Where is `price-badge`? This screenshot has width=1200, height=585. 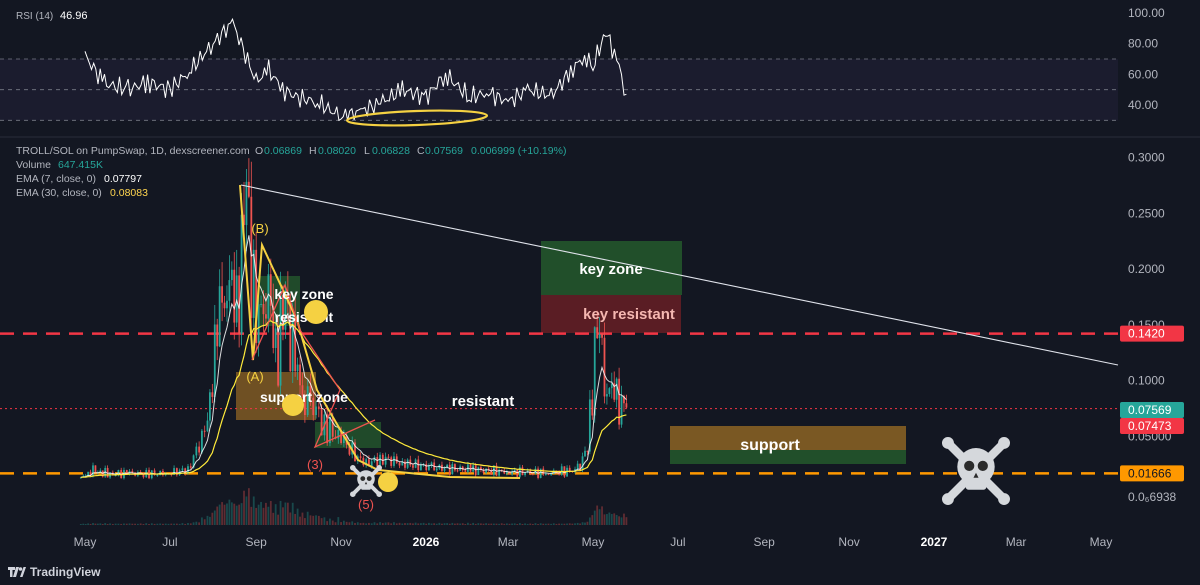
price-badge is located at coordinates (1152, 410).